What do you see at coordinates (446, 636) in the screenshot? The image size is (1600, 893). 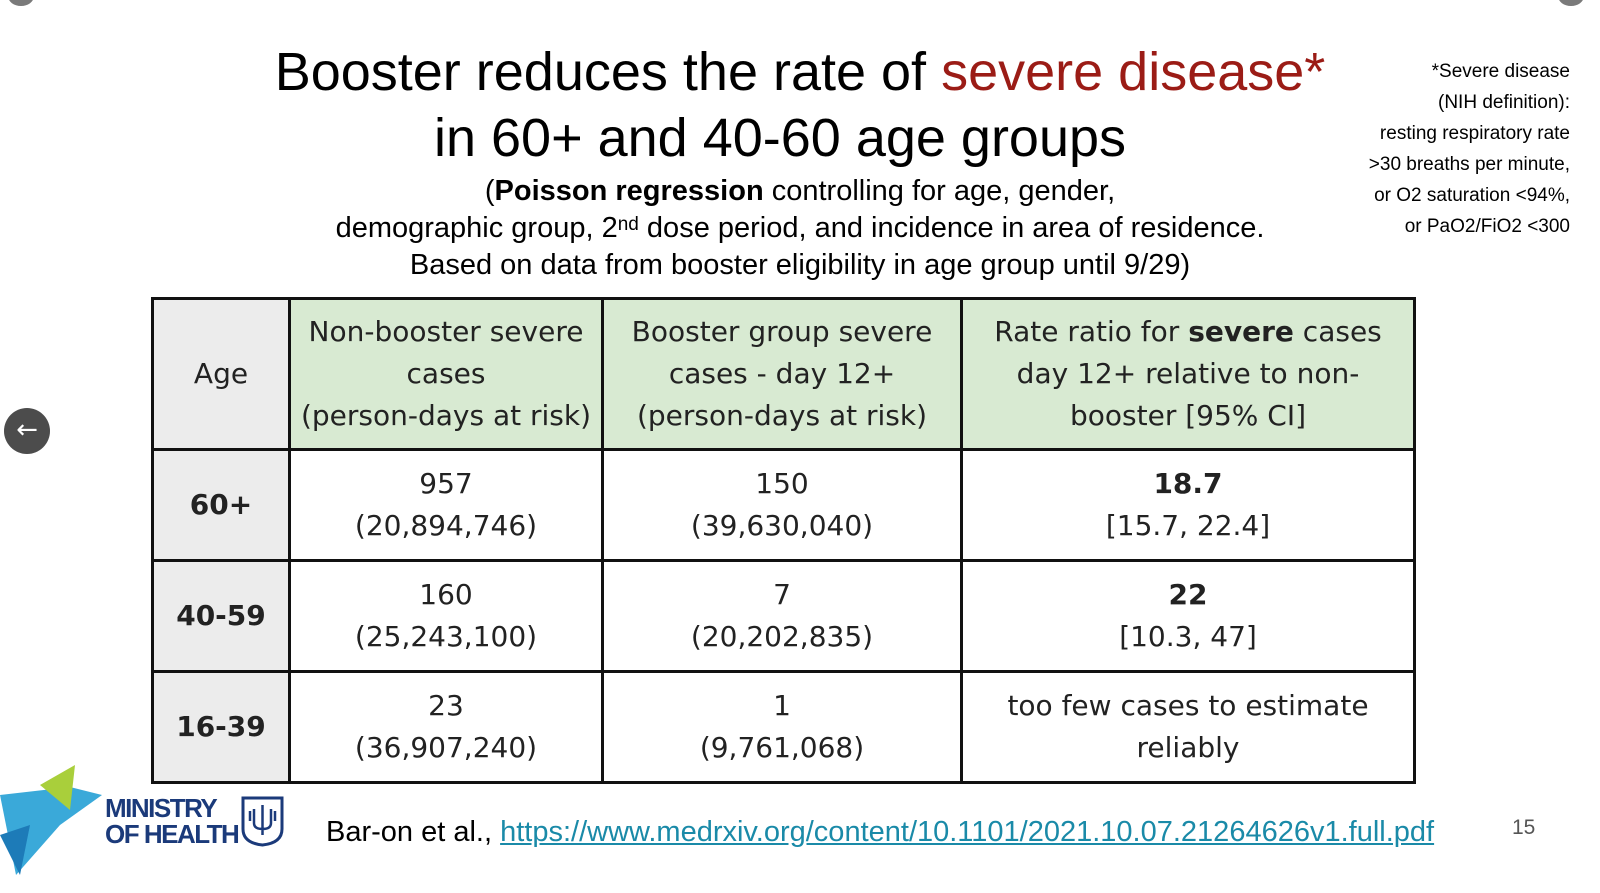 I see `person-days-value: (25,243,100)` at bounding box center [446, 636].